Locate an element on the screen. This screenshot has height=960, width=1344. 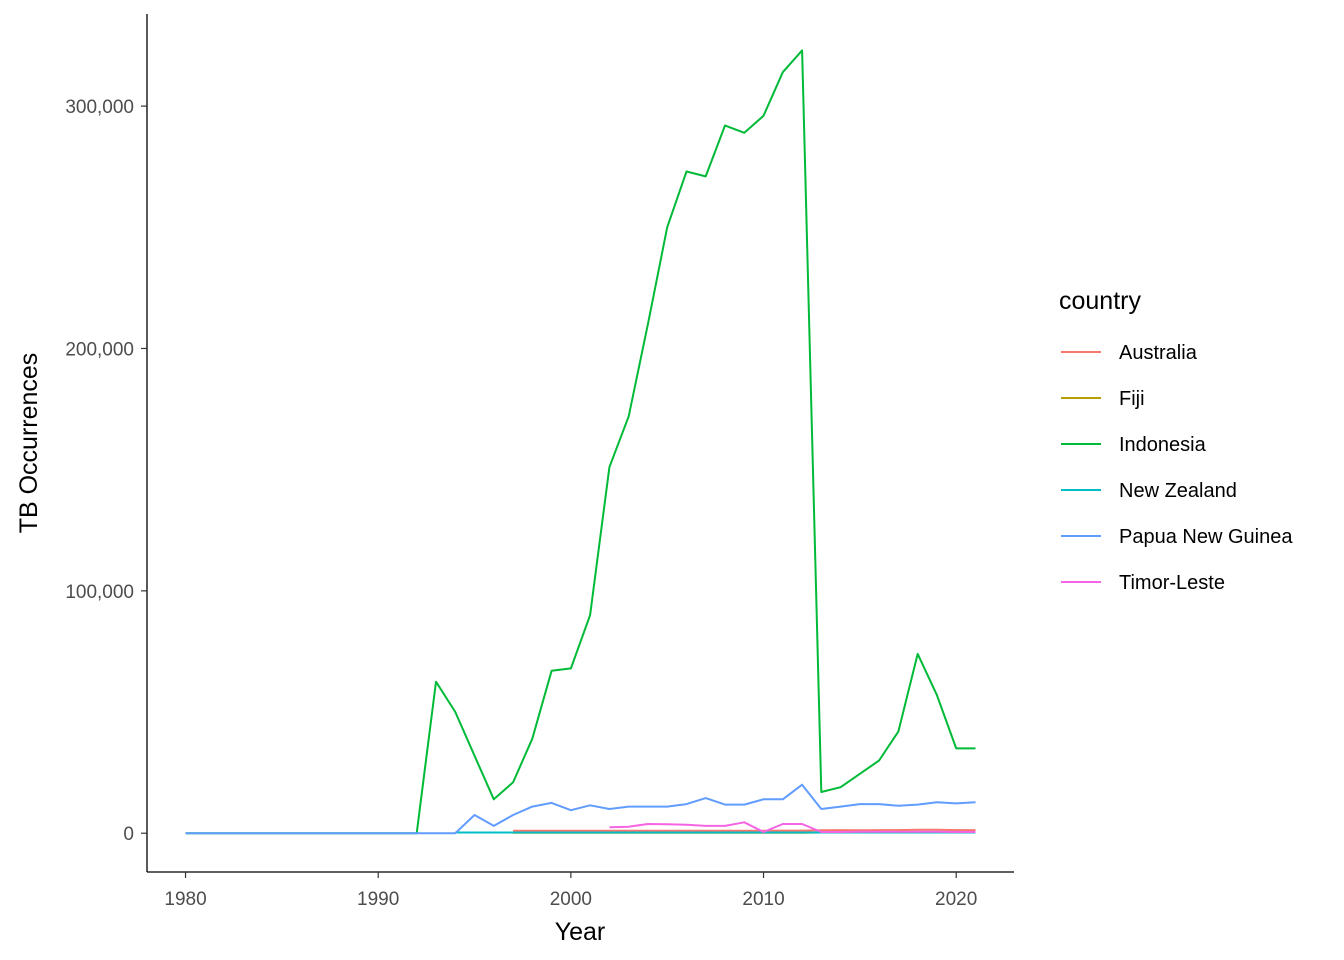
x-ticks: 1980 1990 2000 2010 2020 is located at coordinates (570, 891).